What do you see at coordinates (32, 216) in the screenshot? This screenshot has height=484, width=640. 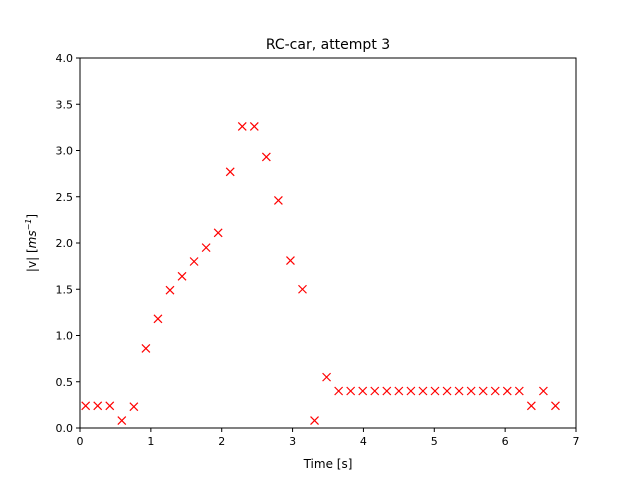 I see `y-axis-label-close: ]` at bounding box center [32, 216].